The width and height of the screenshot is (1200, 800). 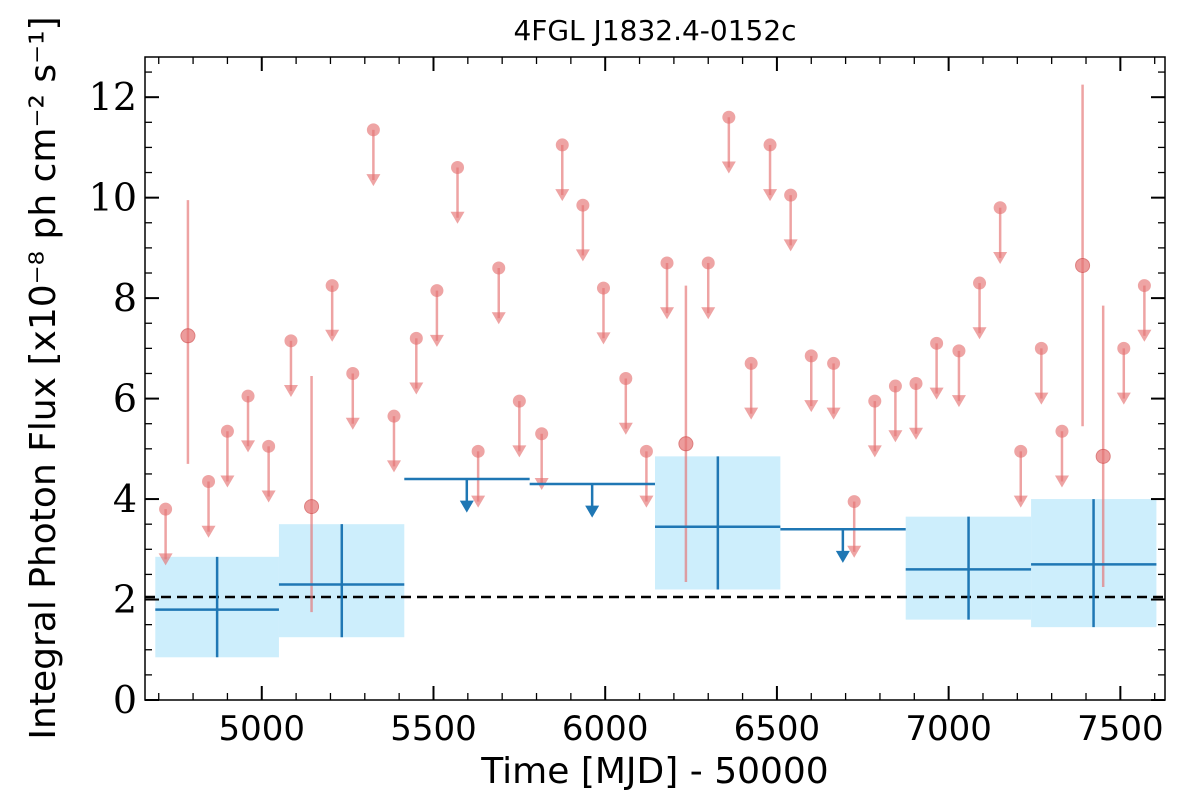 I want to click on chart-title: 4FGL J1832.4-0152c, so click(x=654, y=30).